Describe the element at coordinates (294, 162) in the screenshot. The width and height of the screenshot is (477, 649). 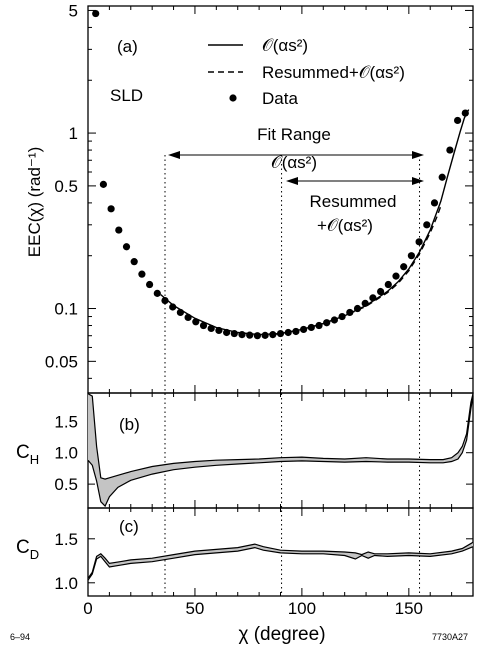
I see `fit-range-order-label: 𝒪(αs²)` at that location.